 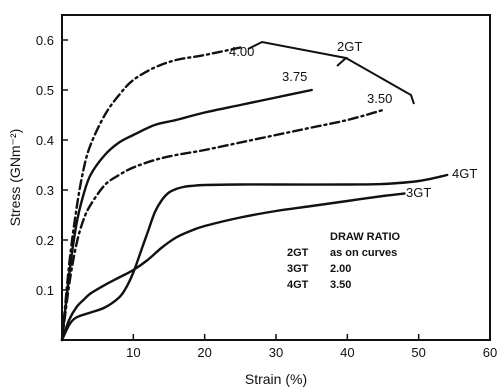 I want to click on y-tick-label: 0.1, so click(x=45, y=290).